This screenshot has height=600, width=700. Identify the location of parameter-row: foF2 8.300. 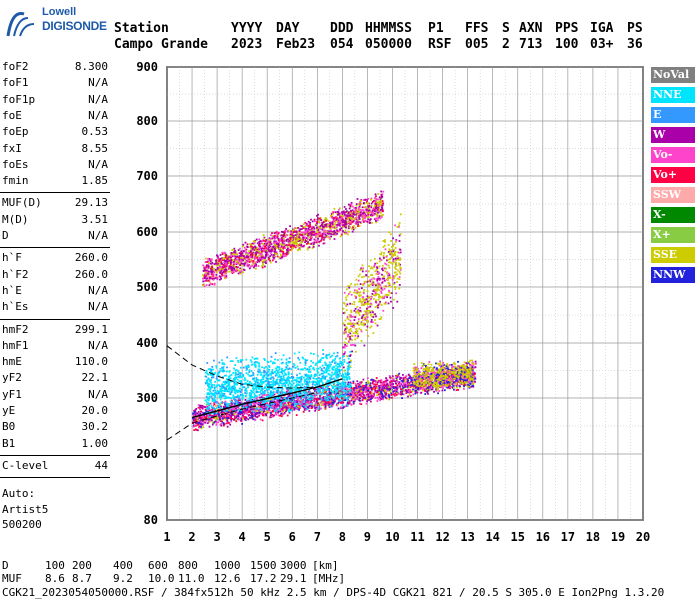
(55, 68).